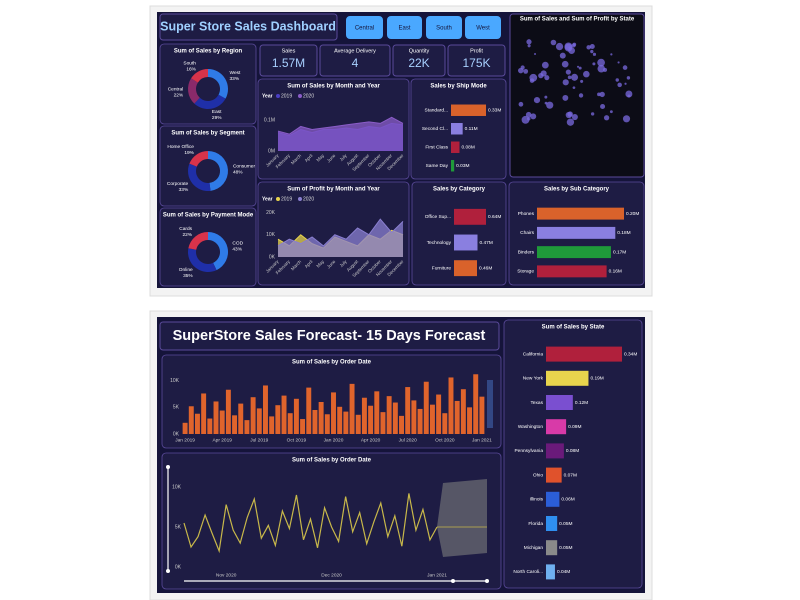 Image resolution: width=800 pixels, height=600 pixels. I want to click on value-label: 0.04M, so click(563, 572).